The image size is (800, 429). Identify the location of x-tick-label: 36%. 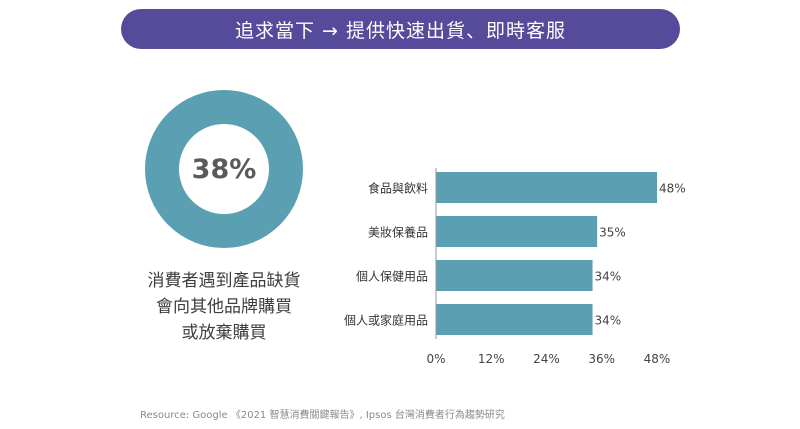
(601, 359).